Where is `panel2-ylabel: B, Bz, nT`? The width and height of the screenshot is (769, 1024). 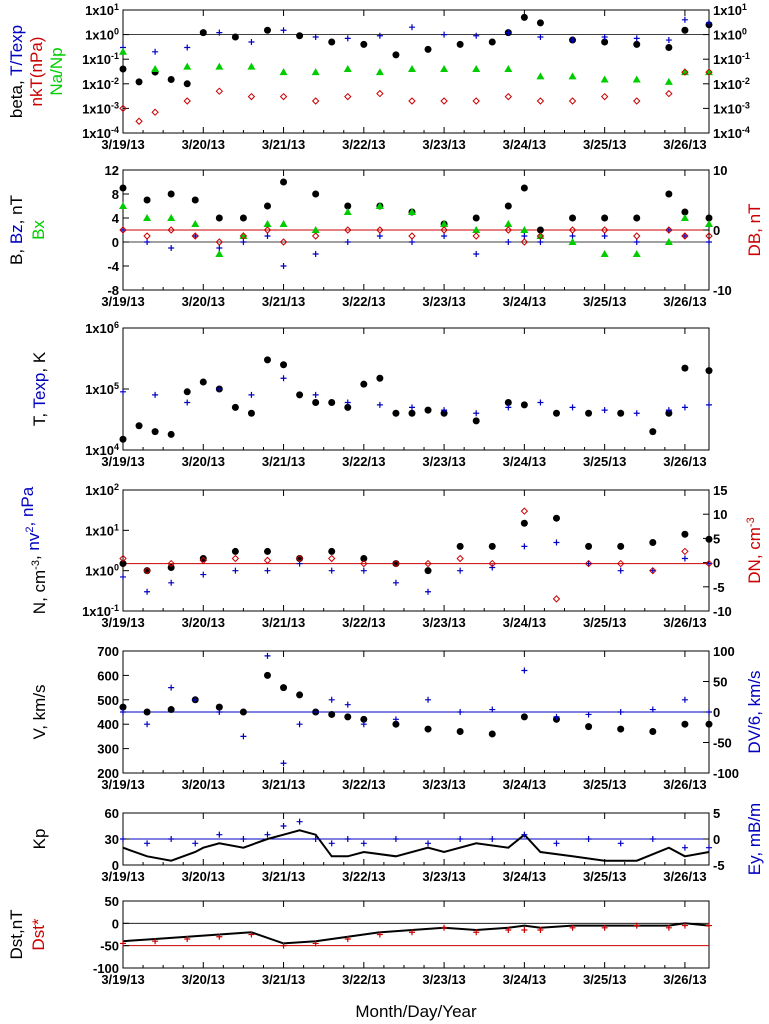 panel2-ylabel: B, Bz, nT is located at coordinates (16, 230).